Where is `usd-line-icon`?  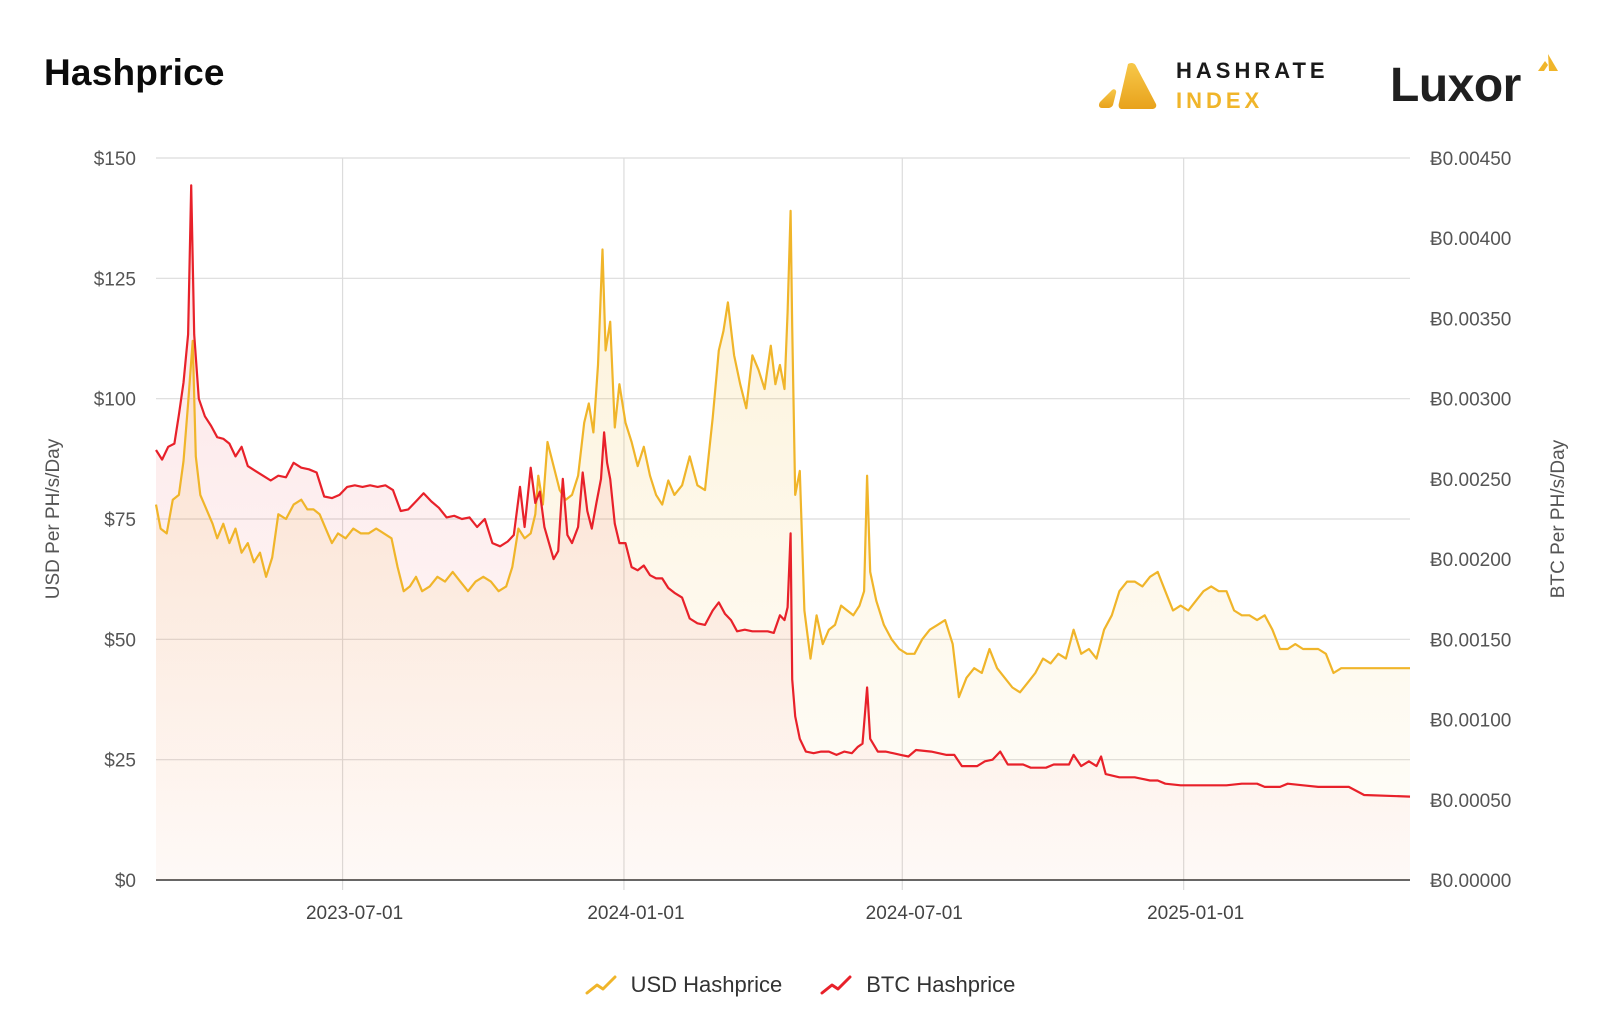 usd-line-icon is located at coordinates (601, 985).